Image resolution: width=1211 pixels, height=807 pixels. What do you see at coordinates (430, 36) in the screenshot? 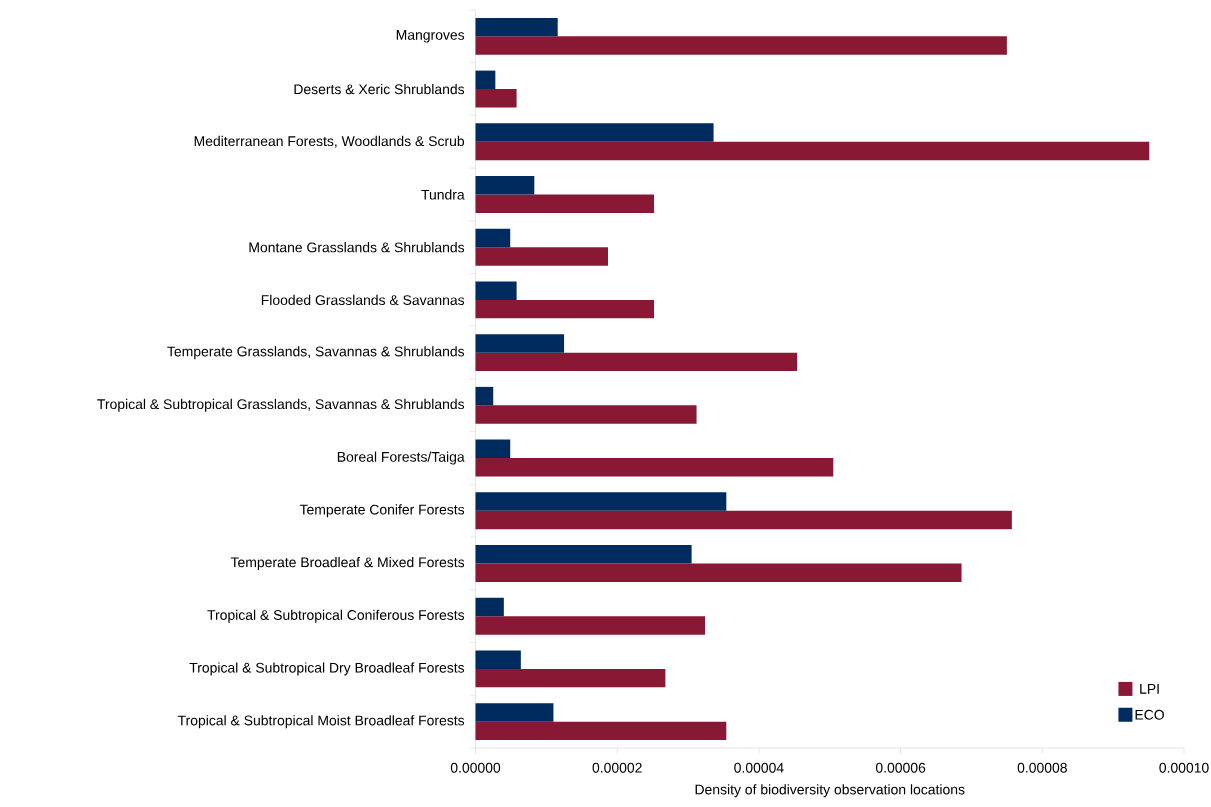
I see `y-tick-label: Mangroves` at bounding box center [430, 36].